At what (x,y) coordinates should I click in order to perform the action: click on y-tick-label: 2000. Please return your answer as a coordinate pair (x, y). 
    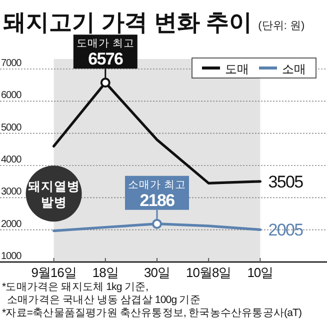
    Looking at the image, I should click on (11, 224).